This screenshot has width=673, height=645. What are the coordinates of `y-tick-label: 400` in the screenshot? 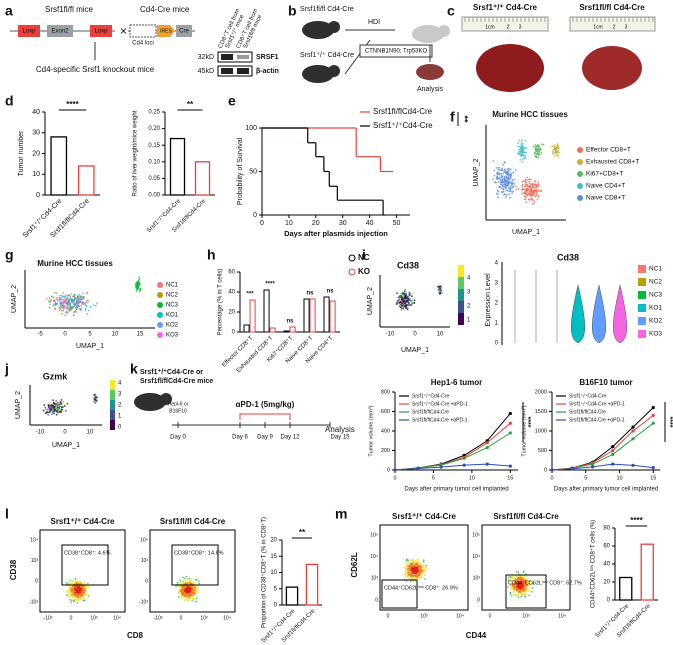 It's located at (385, 431).